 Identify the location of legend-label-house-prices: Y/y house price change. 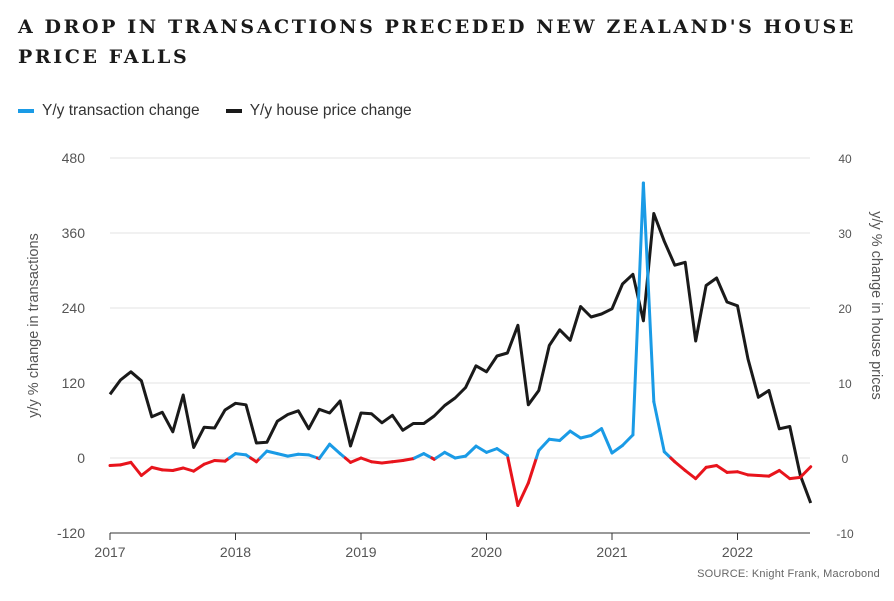
(330, 110).